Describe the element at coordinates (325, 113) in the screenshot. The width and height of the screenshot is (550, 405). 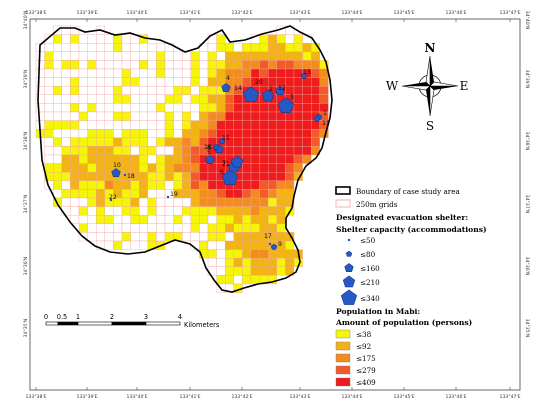
I see `shelter-id-label: 1` at that location.